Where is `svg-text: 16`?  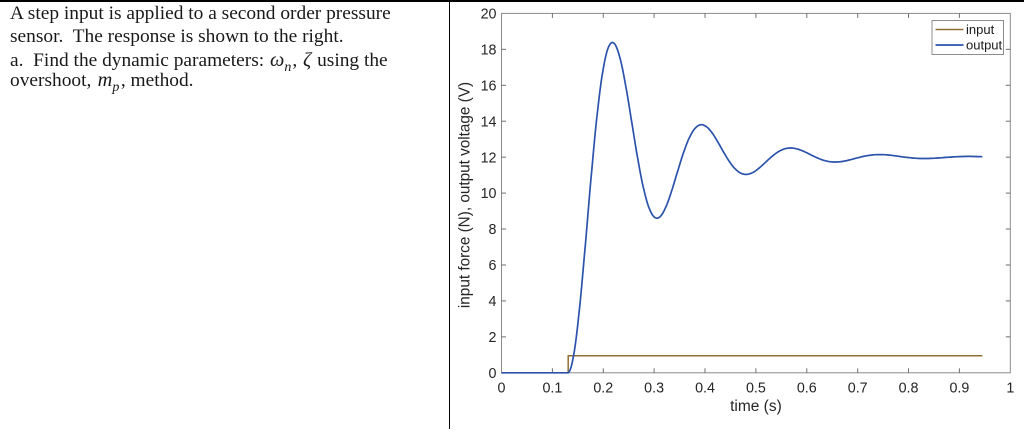
svg-text: 16 is located at coordinates (489, 86).